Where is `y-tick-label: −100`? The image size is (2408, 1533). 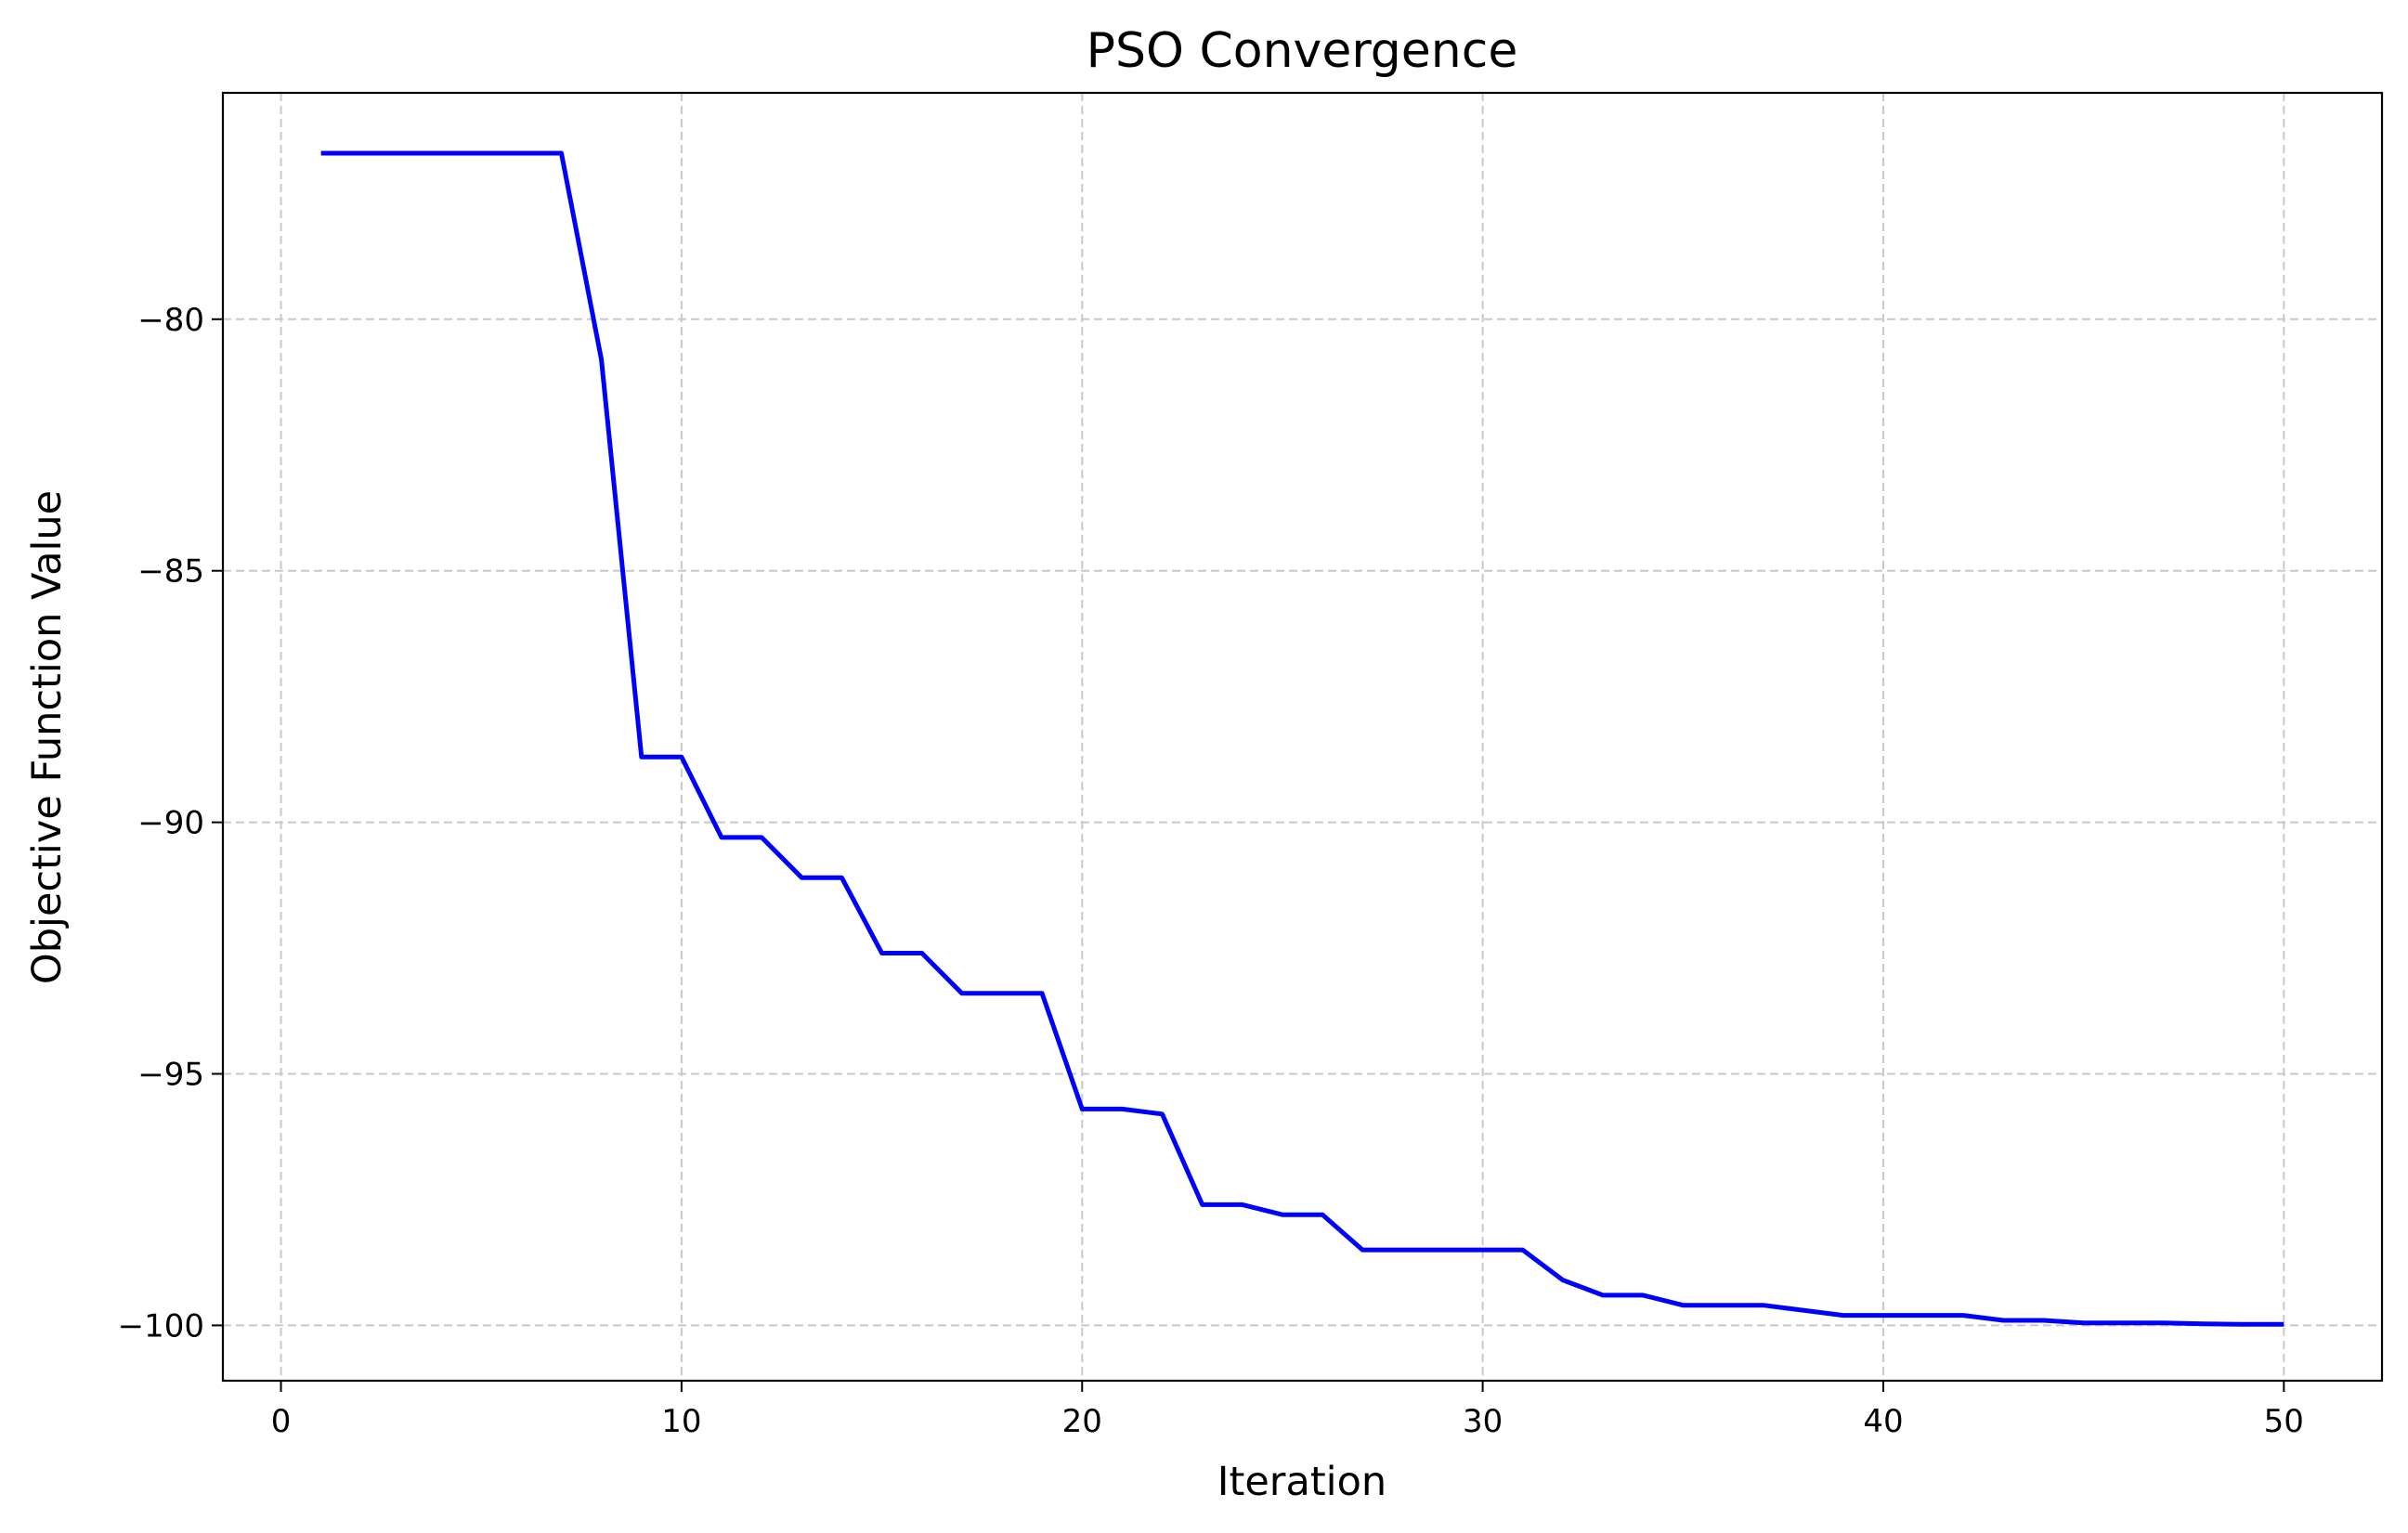 y-tick-label: −100 is located at coordinates (161, 1326).